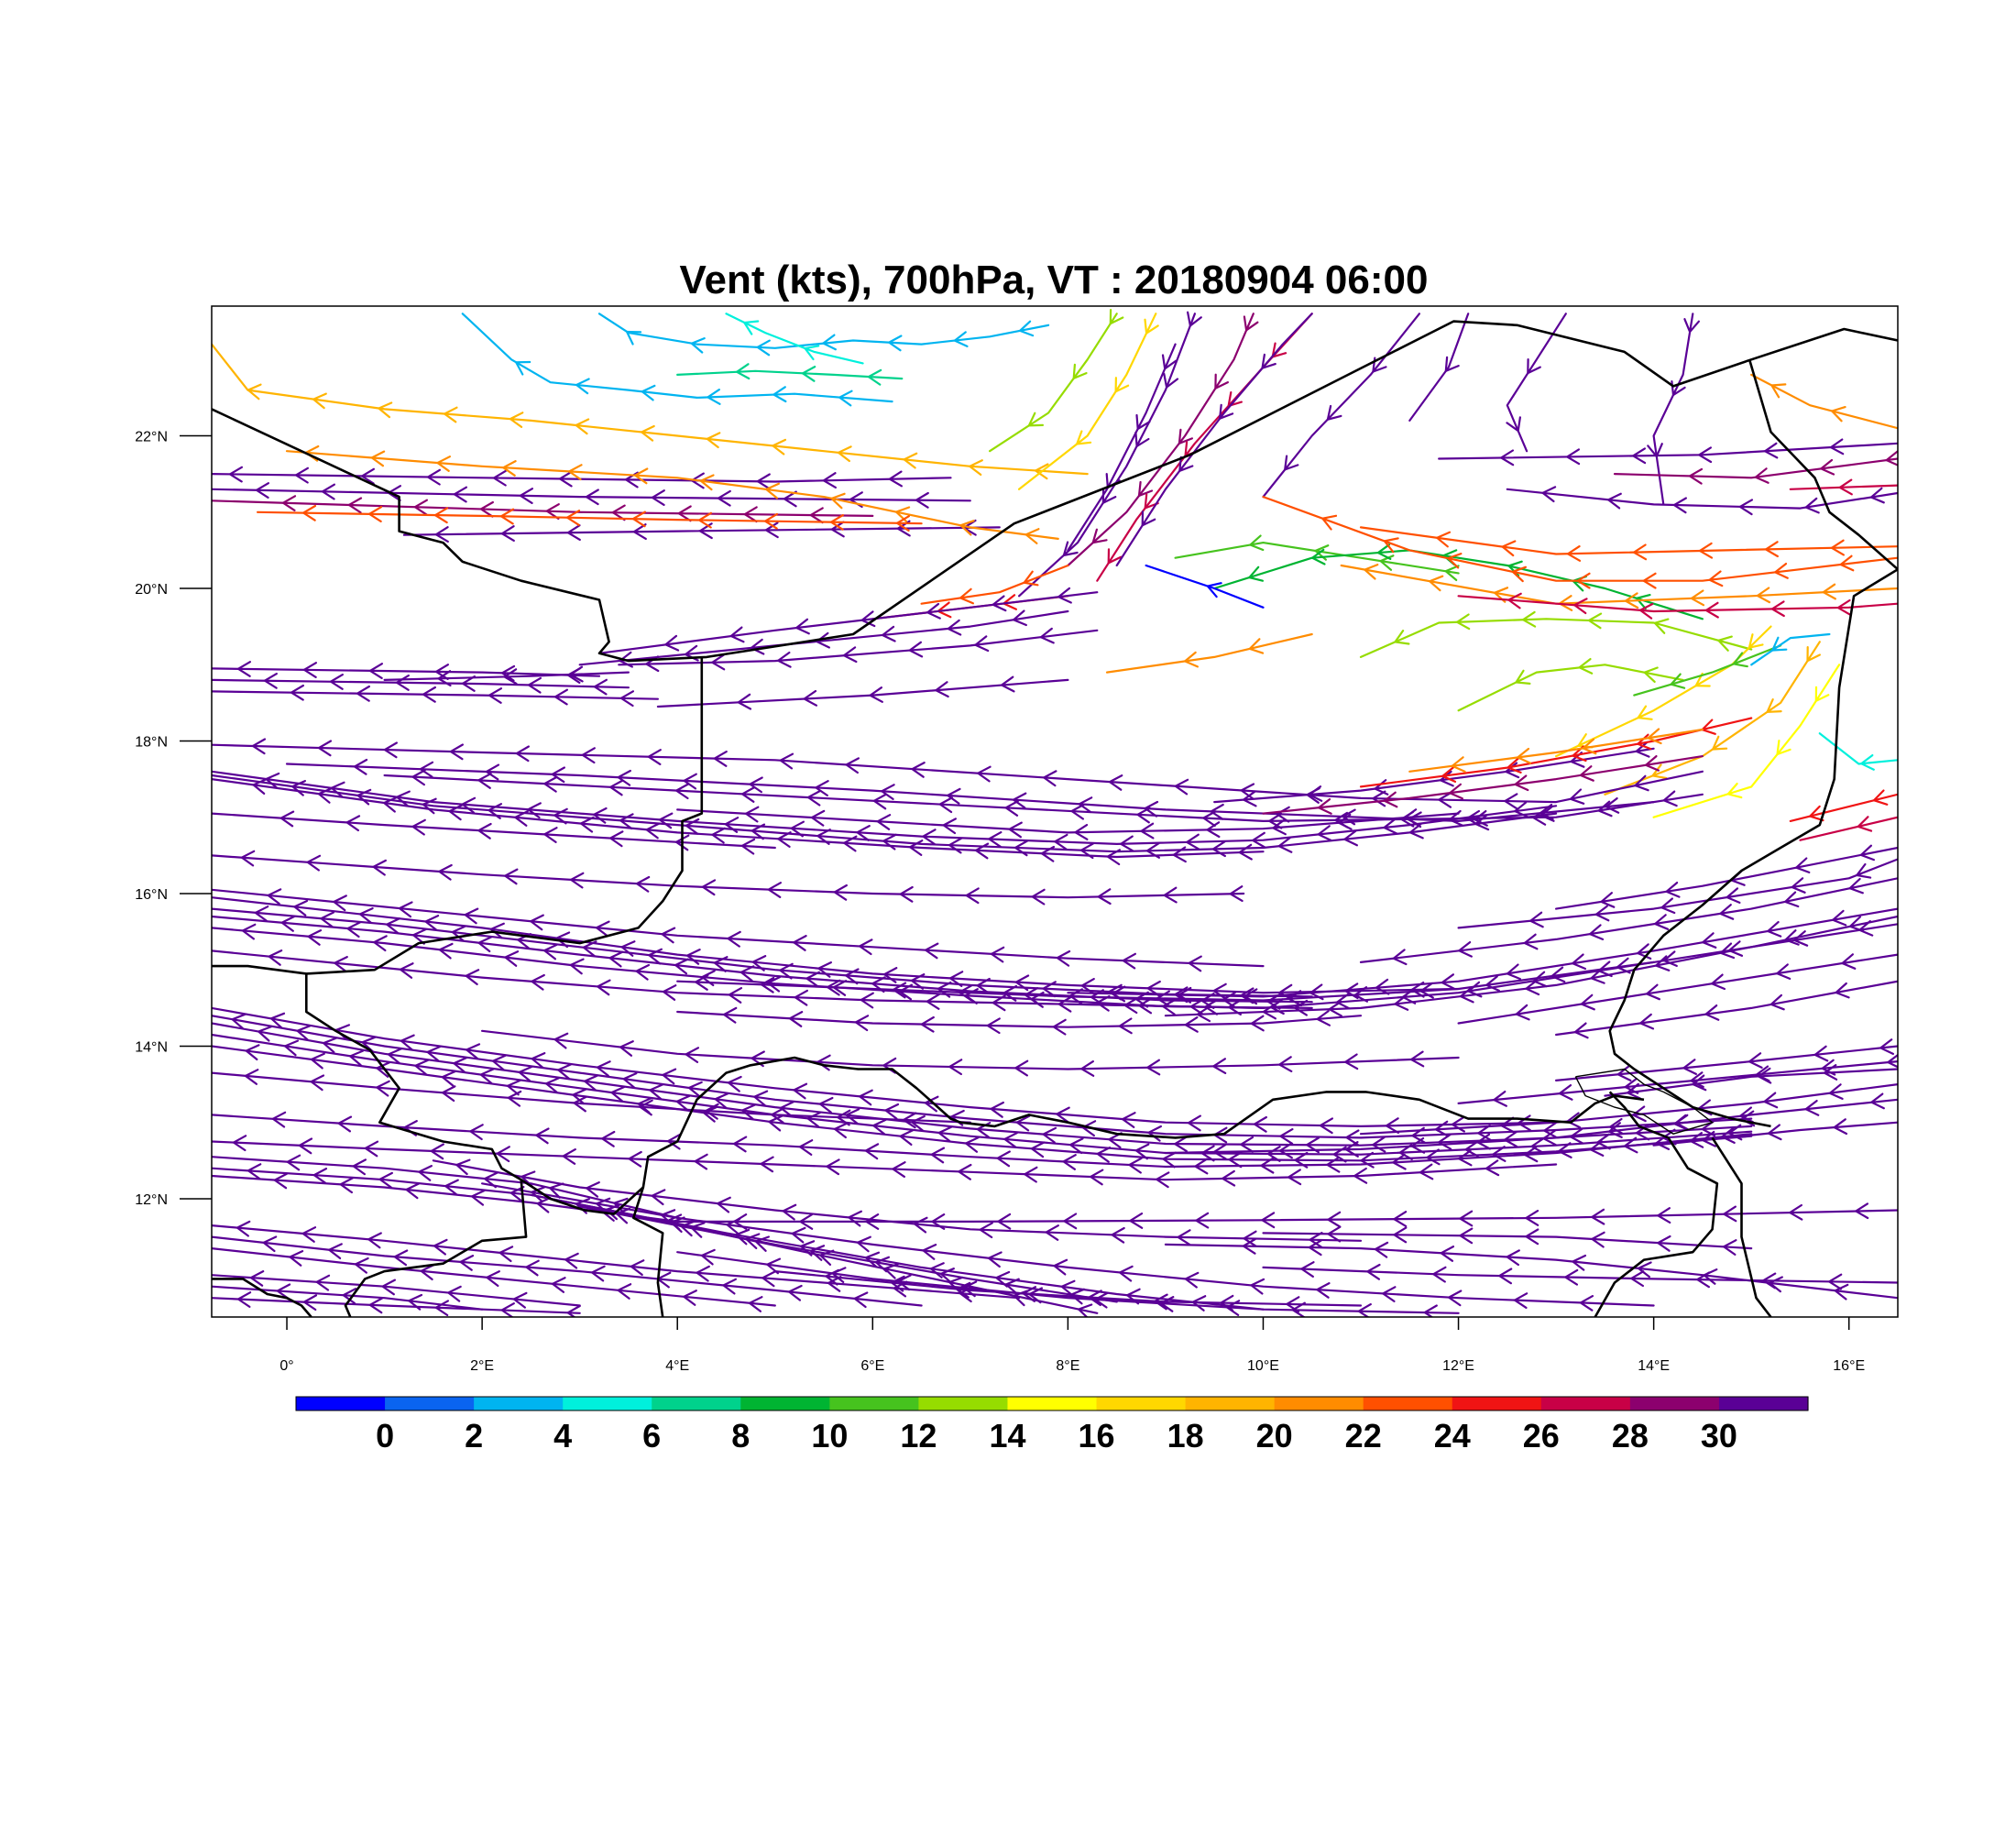 Image resolution: width=2016 pixels, height=1833 pixels. What do you see at coordinates (151, 1200) in the screenshot?
I see `y-tick-label: 12°N` at bounding box center [151, 1200].